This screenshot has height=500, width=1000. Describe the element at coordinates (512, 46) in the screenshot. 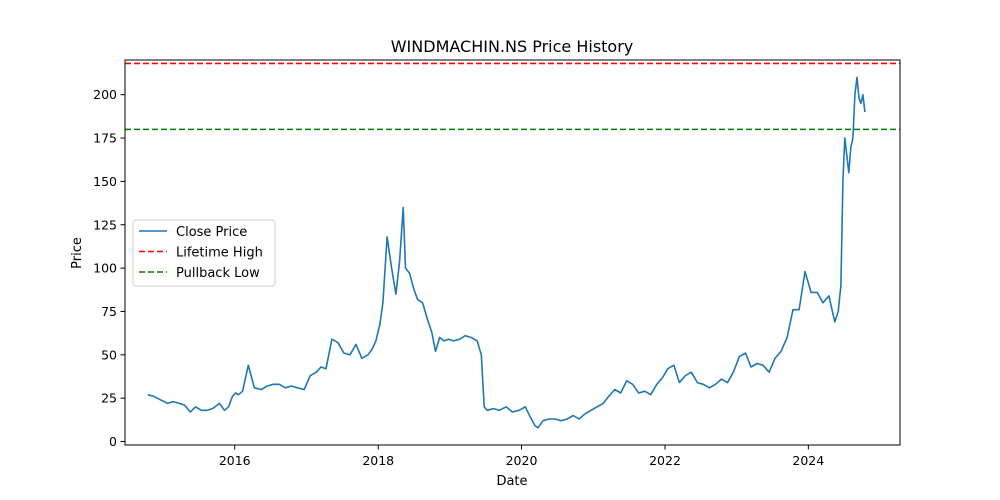

I see `chart-title: WINDMACHIN.NS Price History` at that location.